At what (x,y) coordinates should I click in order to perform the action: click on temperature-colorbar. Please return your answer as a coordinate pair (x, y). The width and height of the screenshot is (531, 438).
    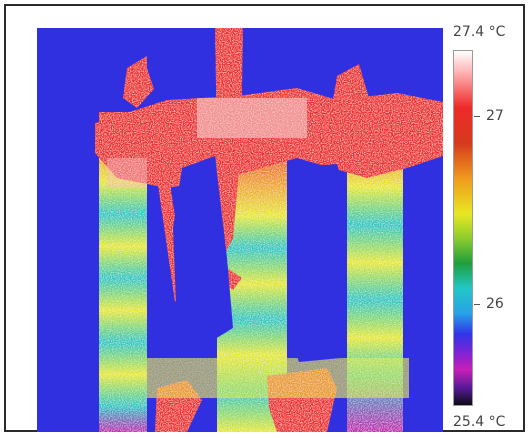
    Looking at the image, I should click on (463, 228).